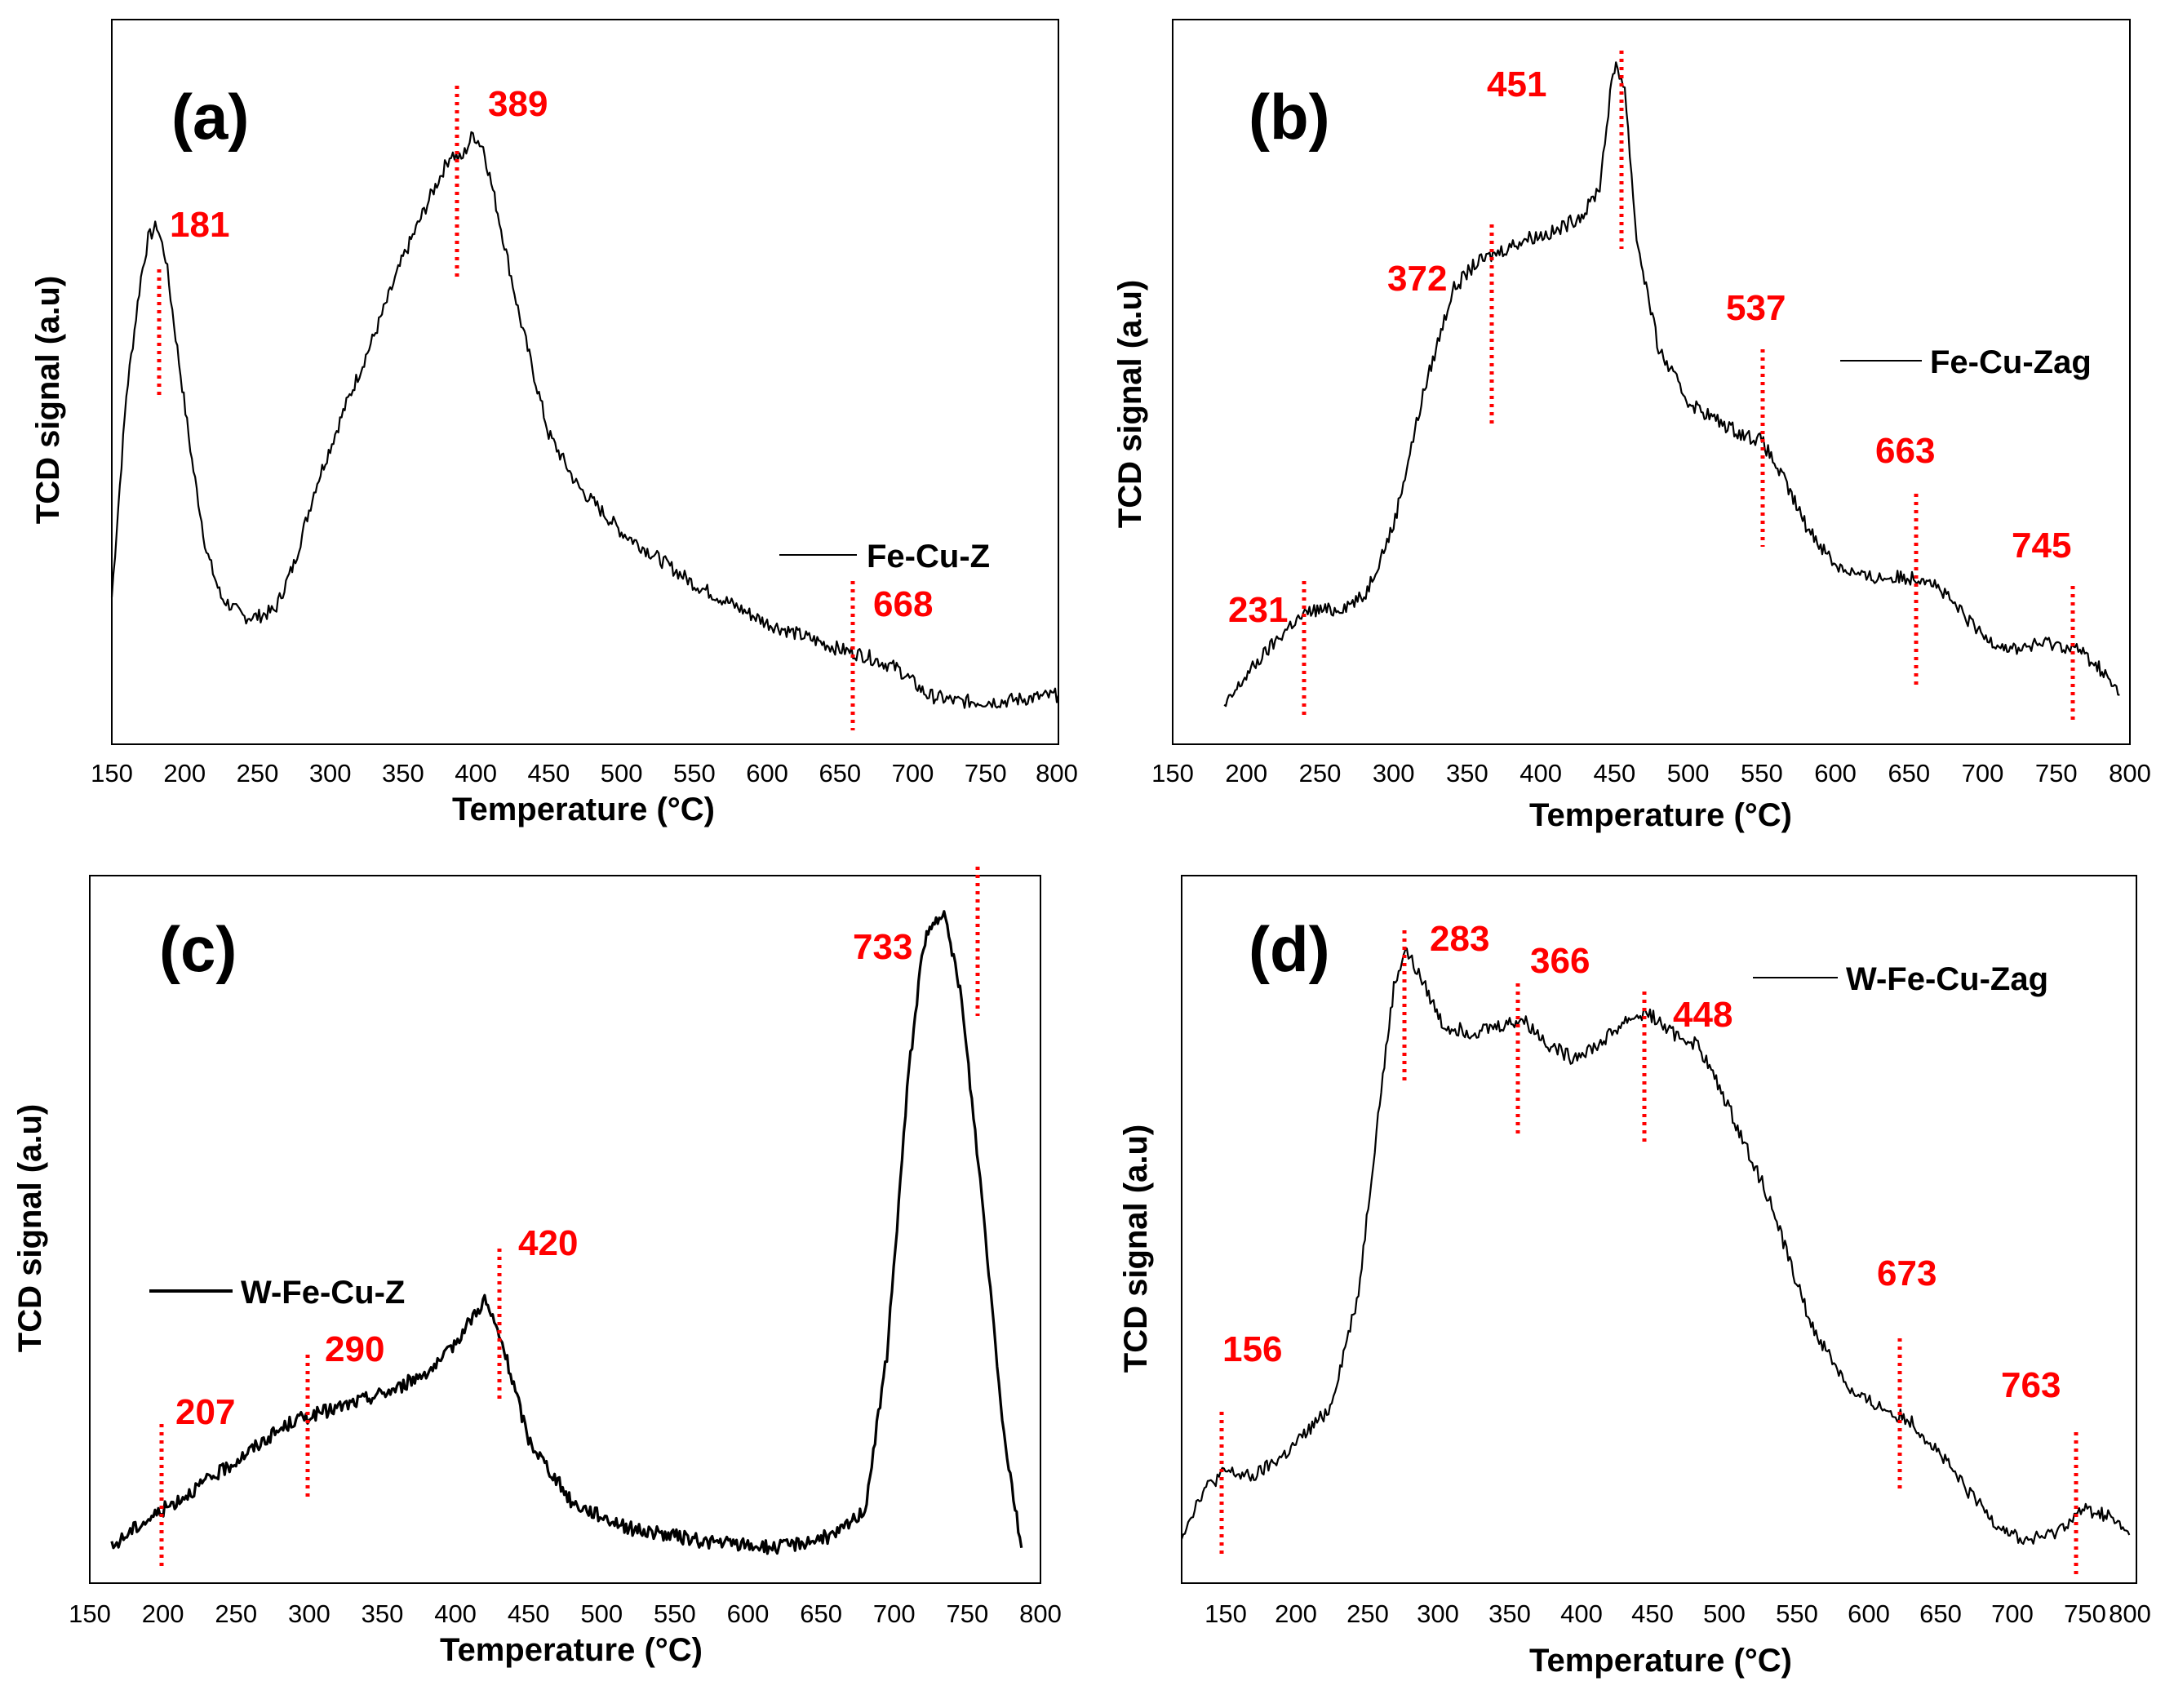 The width and height of the screenshot is (2165, 1708). Describe the element at coordinates (1756, 308) in the screenshot. I see `peak-label-537: 537` at that location.